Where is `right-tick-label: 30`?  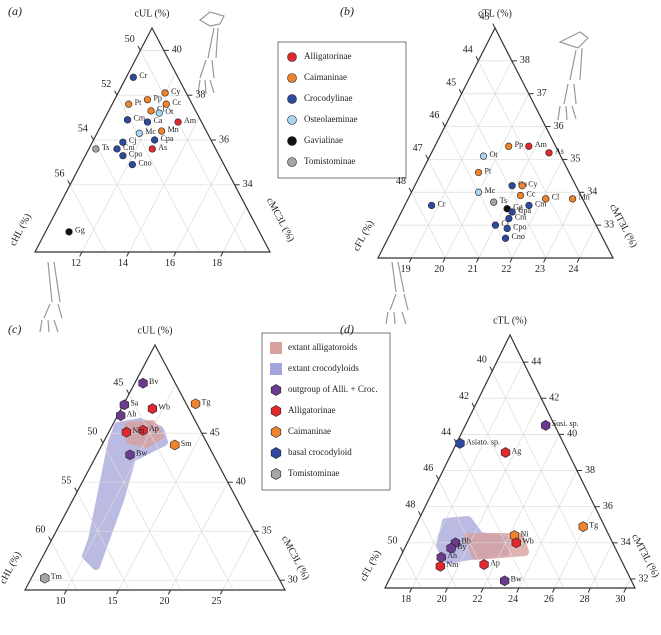
right-tick-label: 30 is located at coordinates (293, 579).